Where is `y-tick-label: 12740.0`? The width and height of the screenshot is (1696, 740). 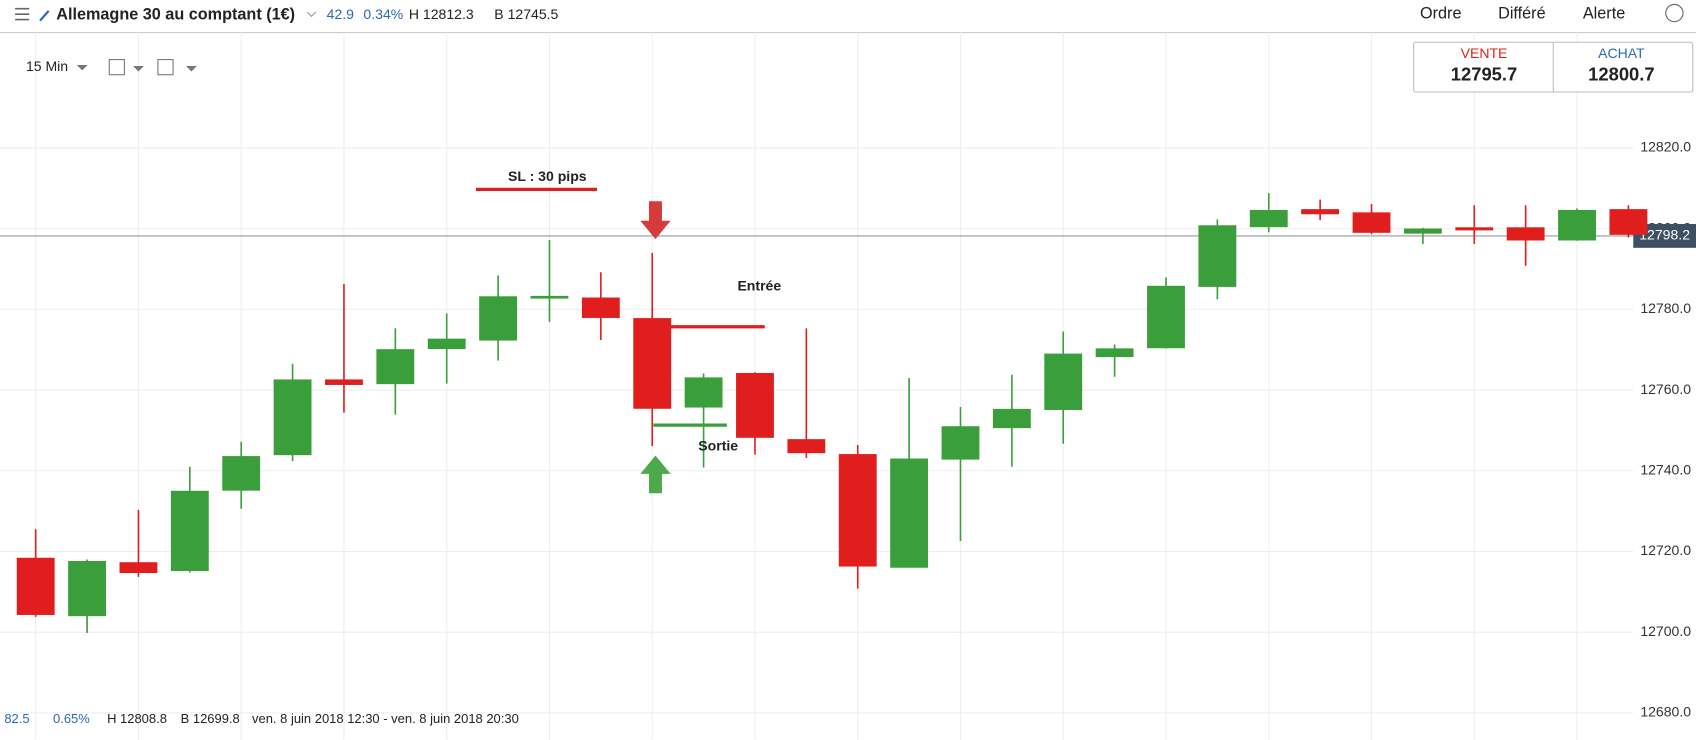 y-tick-label: 12740.0 is located at coordinates (1665, 469).